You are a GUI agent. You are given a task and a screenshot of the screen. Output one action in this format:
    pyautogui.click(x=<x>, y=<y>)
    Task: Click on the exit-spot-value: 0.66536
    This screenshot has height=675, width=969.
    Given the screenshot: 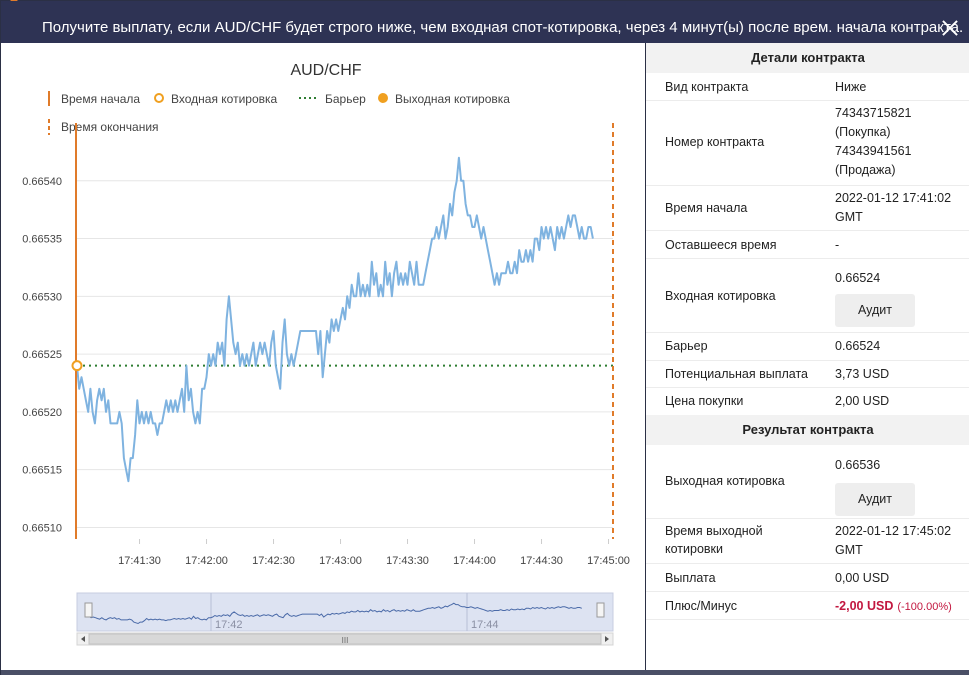 What is the action you would take?
    pyautogui.click(x=858, y=465)
    